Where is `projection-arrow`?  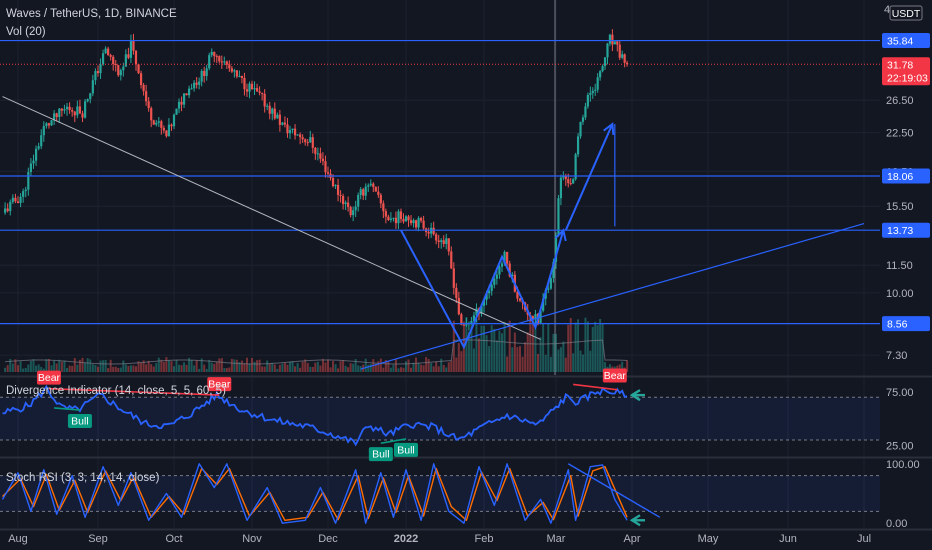
projection-arrow is located at coordinates (589, 177).